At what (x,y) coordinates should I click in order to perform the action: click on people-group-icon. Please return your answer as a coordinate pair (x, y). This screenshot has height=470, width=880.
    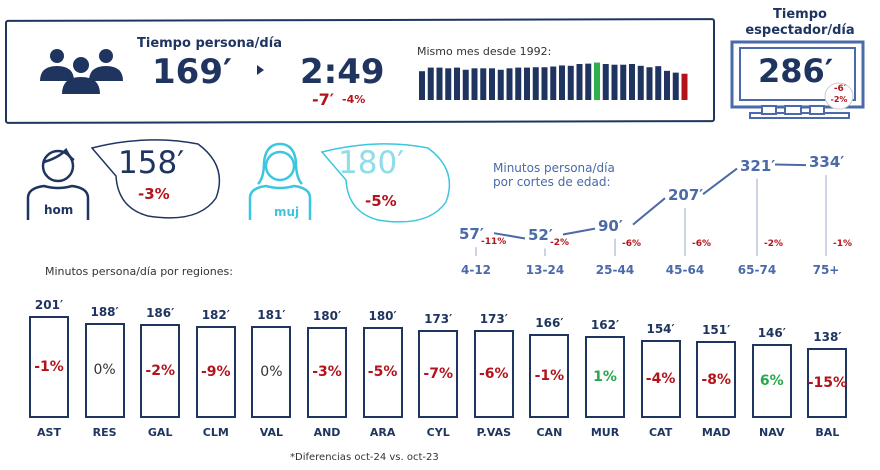
    Looking at the image, I should click on (81, 71).